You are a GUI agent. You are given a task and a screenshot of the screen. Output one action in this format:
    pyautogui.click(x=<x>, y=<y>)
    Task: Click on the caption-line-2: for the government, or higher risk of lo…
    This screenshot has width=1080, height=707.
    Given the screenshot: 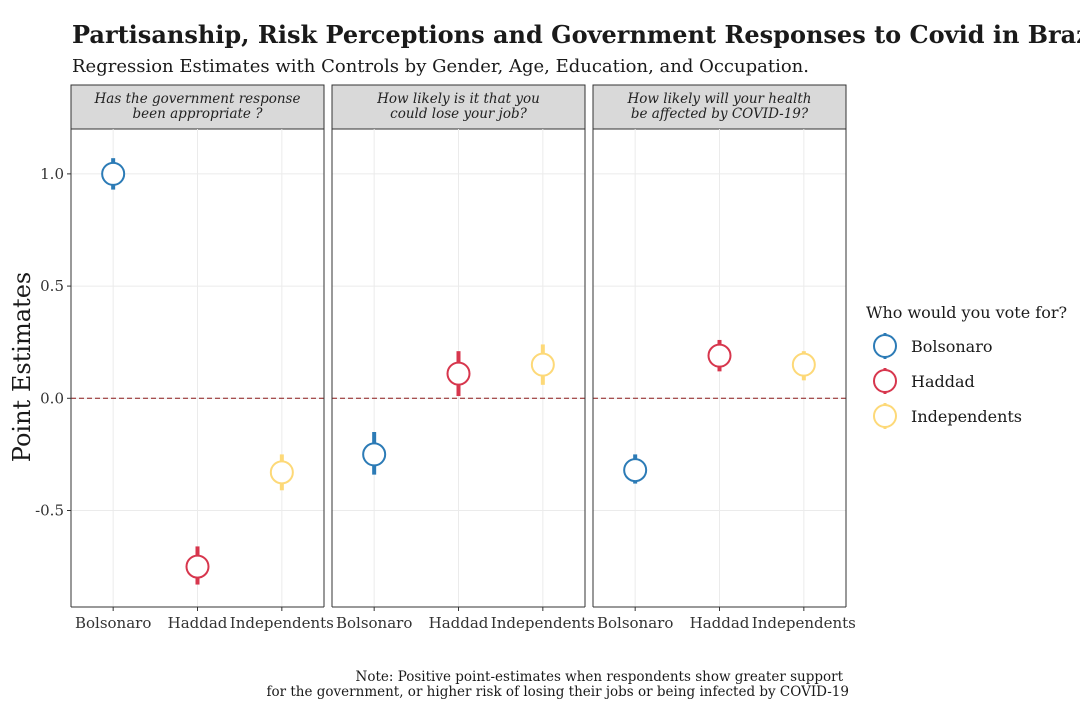 What is the action you would take?
    pyautogui.click(x=558, y=692)
    